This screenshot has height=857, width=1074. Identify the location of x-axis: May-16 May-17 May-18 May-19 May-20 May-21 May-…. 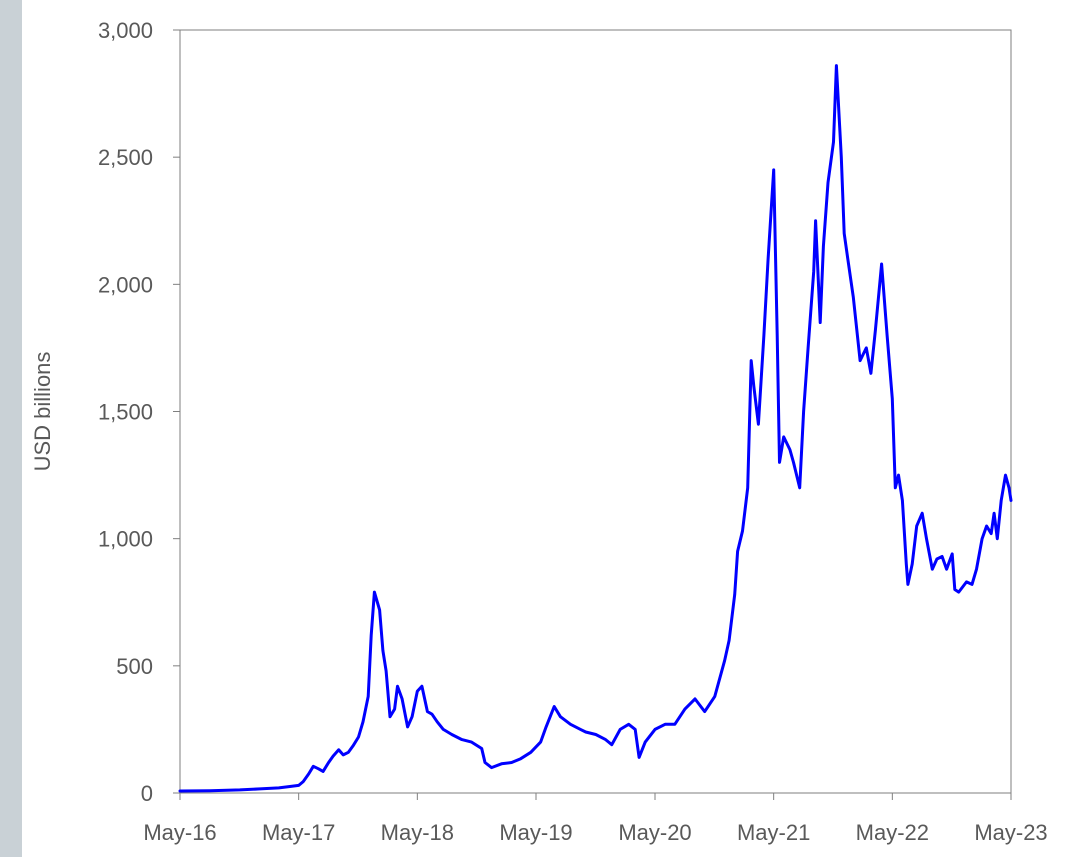
(595, 819).